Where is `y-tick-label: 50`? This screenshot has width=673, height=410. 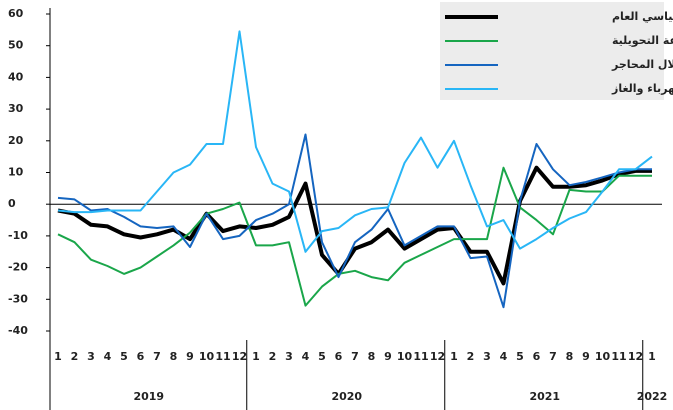
y-tick-label: 50 is located at coordinates (16, 45).